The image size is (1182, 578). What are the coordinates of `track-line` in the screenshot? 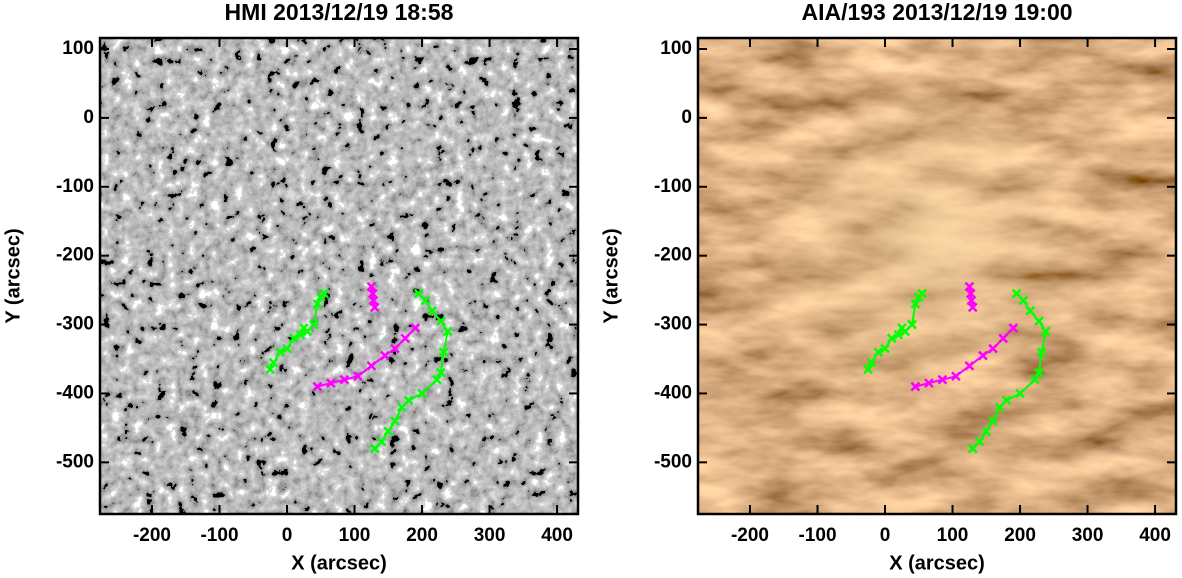 It's located at (971, 297).